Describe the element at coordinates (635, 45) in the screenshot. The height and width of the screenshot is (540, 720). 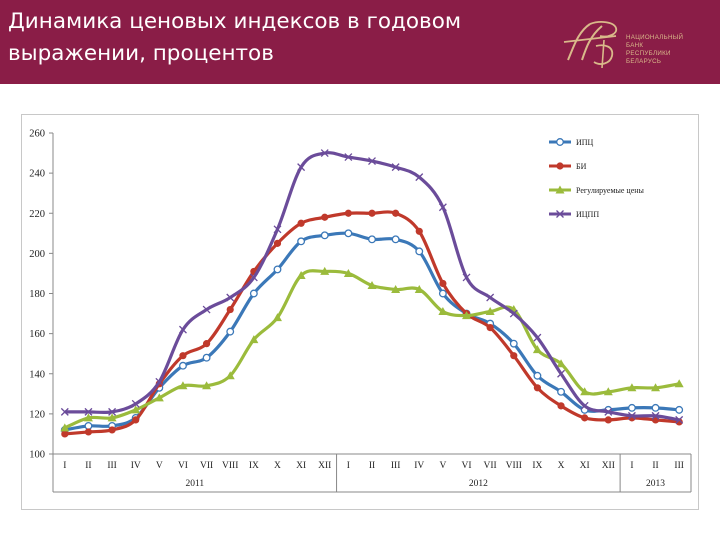
I see `logo-text-line: БАНК` at that location.